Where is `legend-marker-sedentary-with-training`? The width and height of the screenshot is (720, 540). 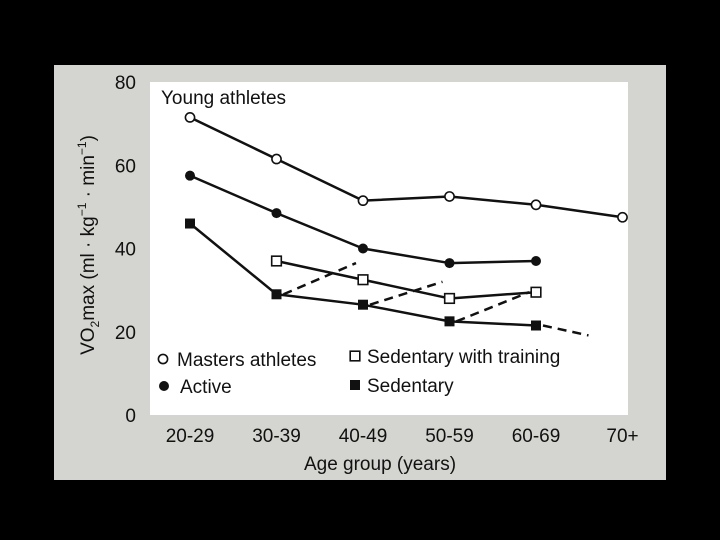 legend-marker-sedentary-with-training is located at coordinates (355, 356).